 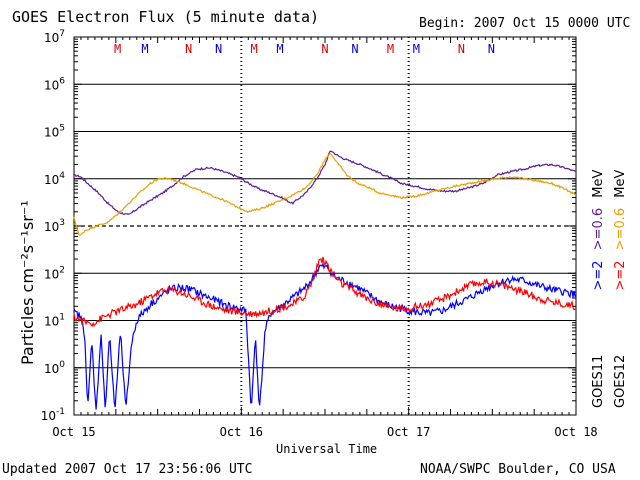 What do you see at coordinates (117, 49) in the screenshot?
I see `marker-m-0: M` at bounding box center [117, 49].